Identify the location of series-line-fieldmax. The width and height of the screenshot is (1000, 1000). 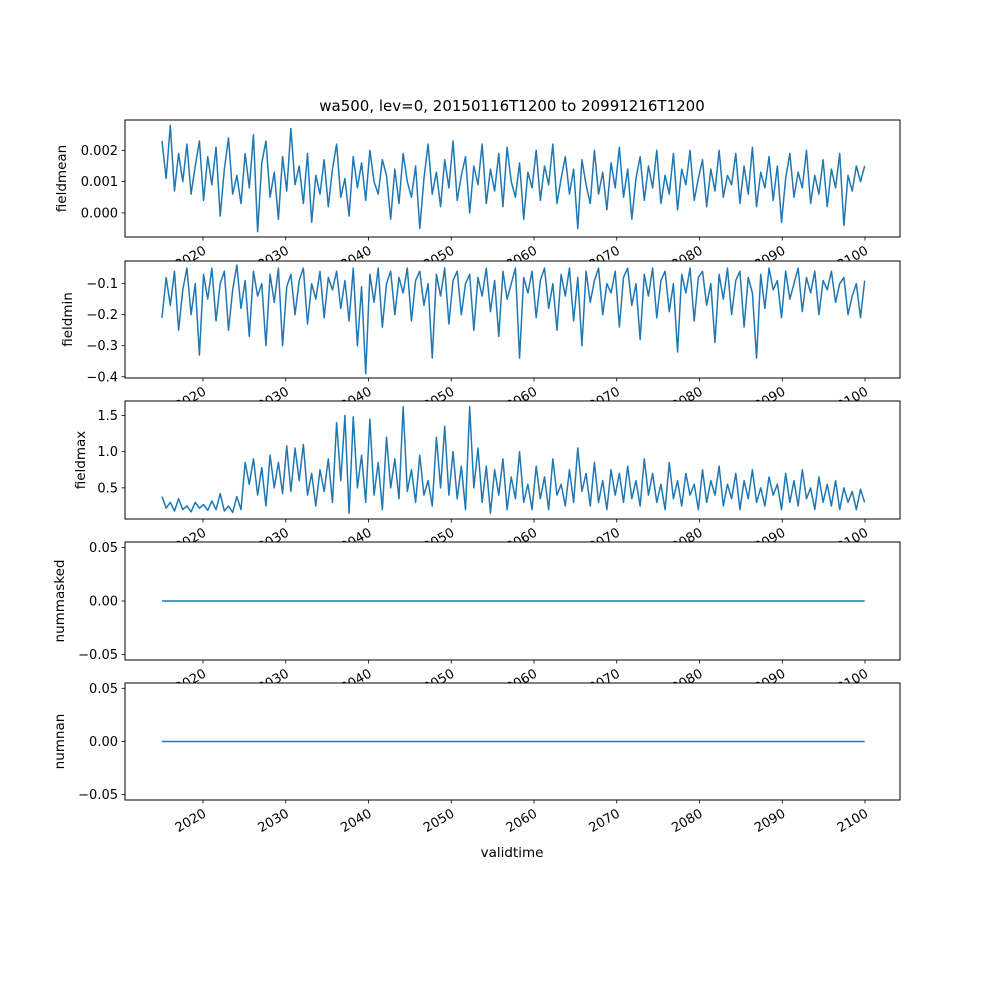
(513, 460).